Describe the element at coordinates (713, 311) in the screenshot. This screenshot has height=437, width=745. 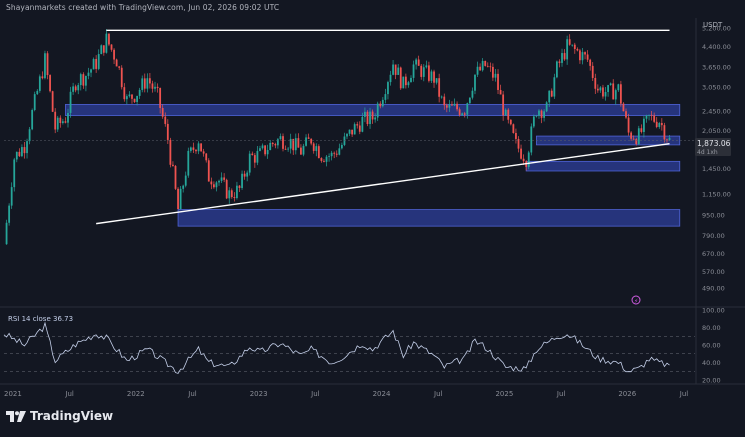
I see `rsi-axis-tick: 100.00` at that location.